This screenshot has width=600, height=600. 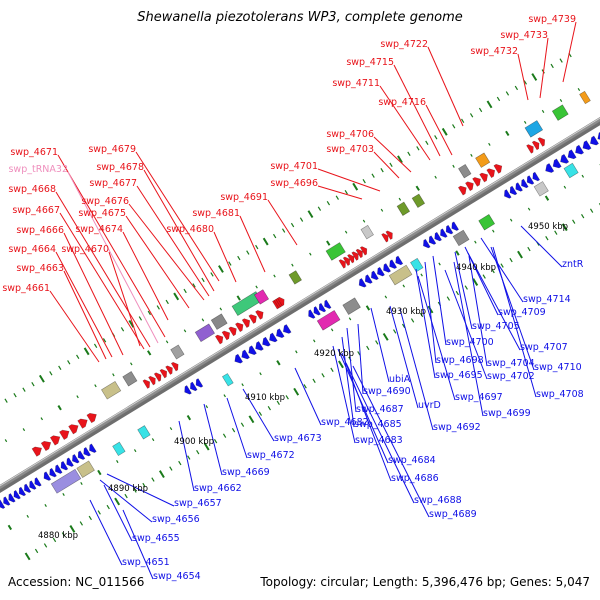 What do you see at coordinates (379, 440) in the screenshot?
I see `reverse-gene-label: swp_4683` at bounding box center [379, 440].